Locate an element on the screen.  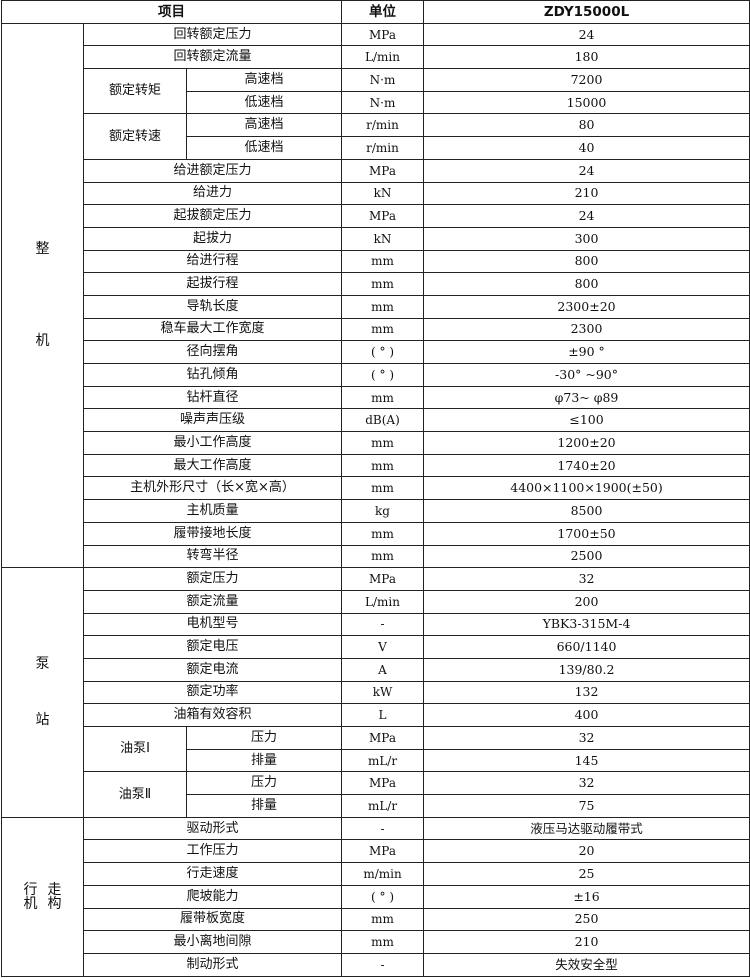
value: 1700±50 is located at coordinates (586, 533).